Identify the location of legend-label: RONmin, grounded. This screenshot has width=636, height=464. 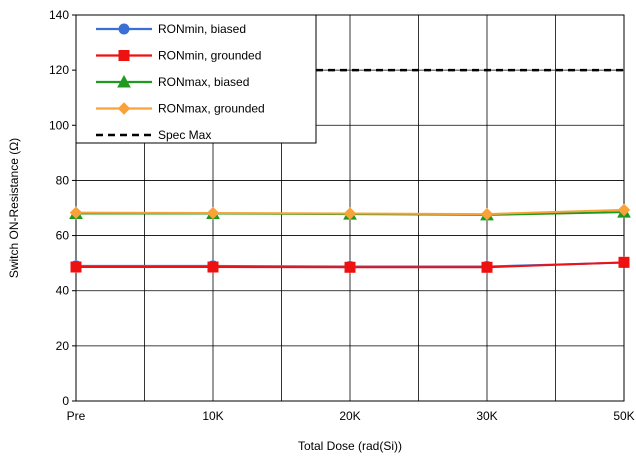
(209, 56).